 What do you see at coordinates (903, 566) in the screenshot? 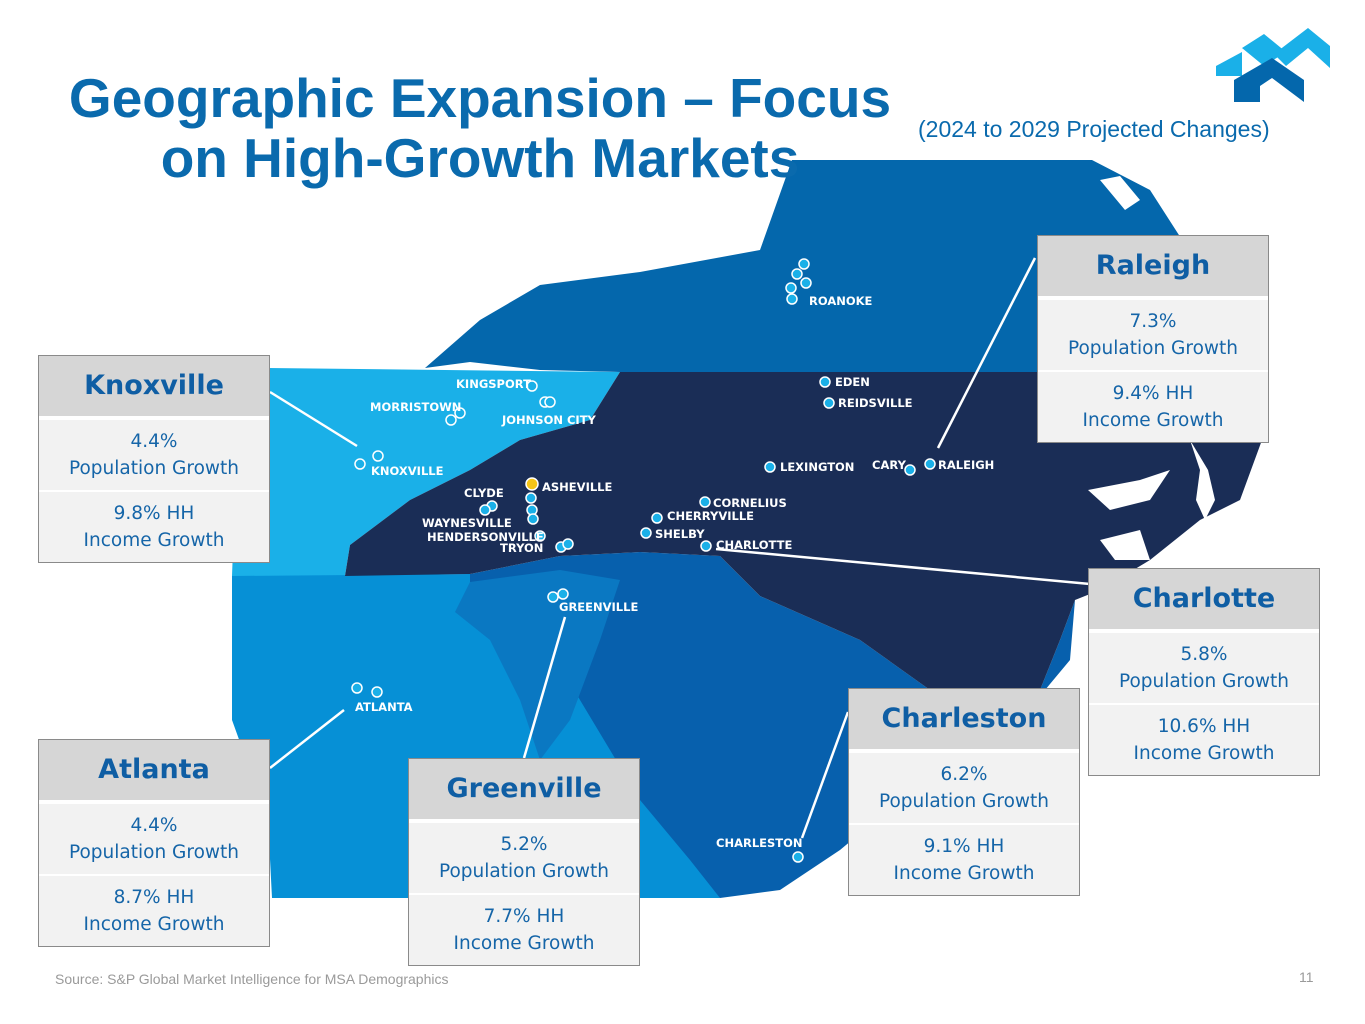
I see `charlotte-leader-line` at bounding box center [903, 566].